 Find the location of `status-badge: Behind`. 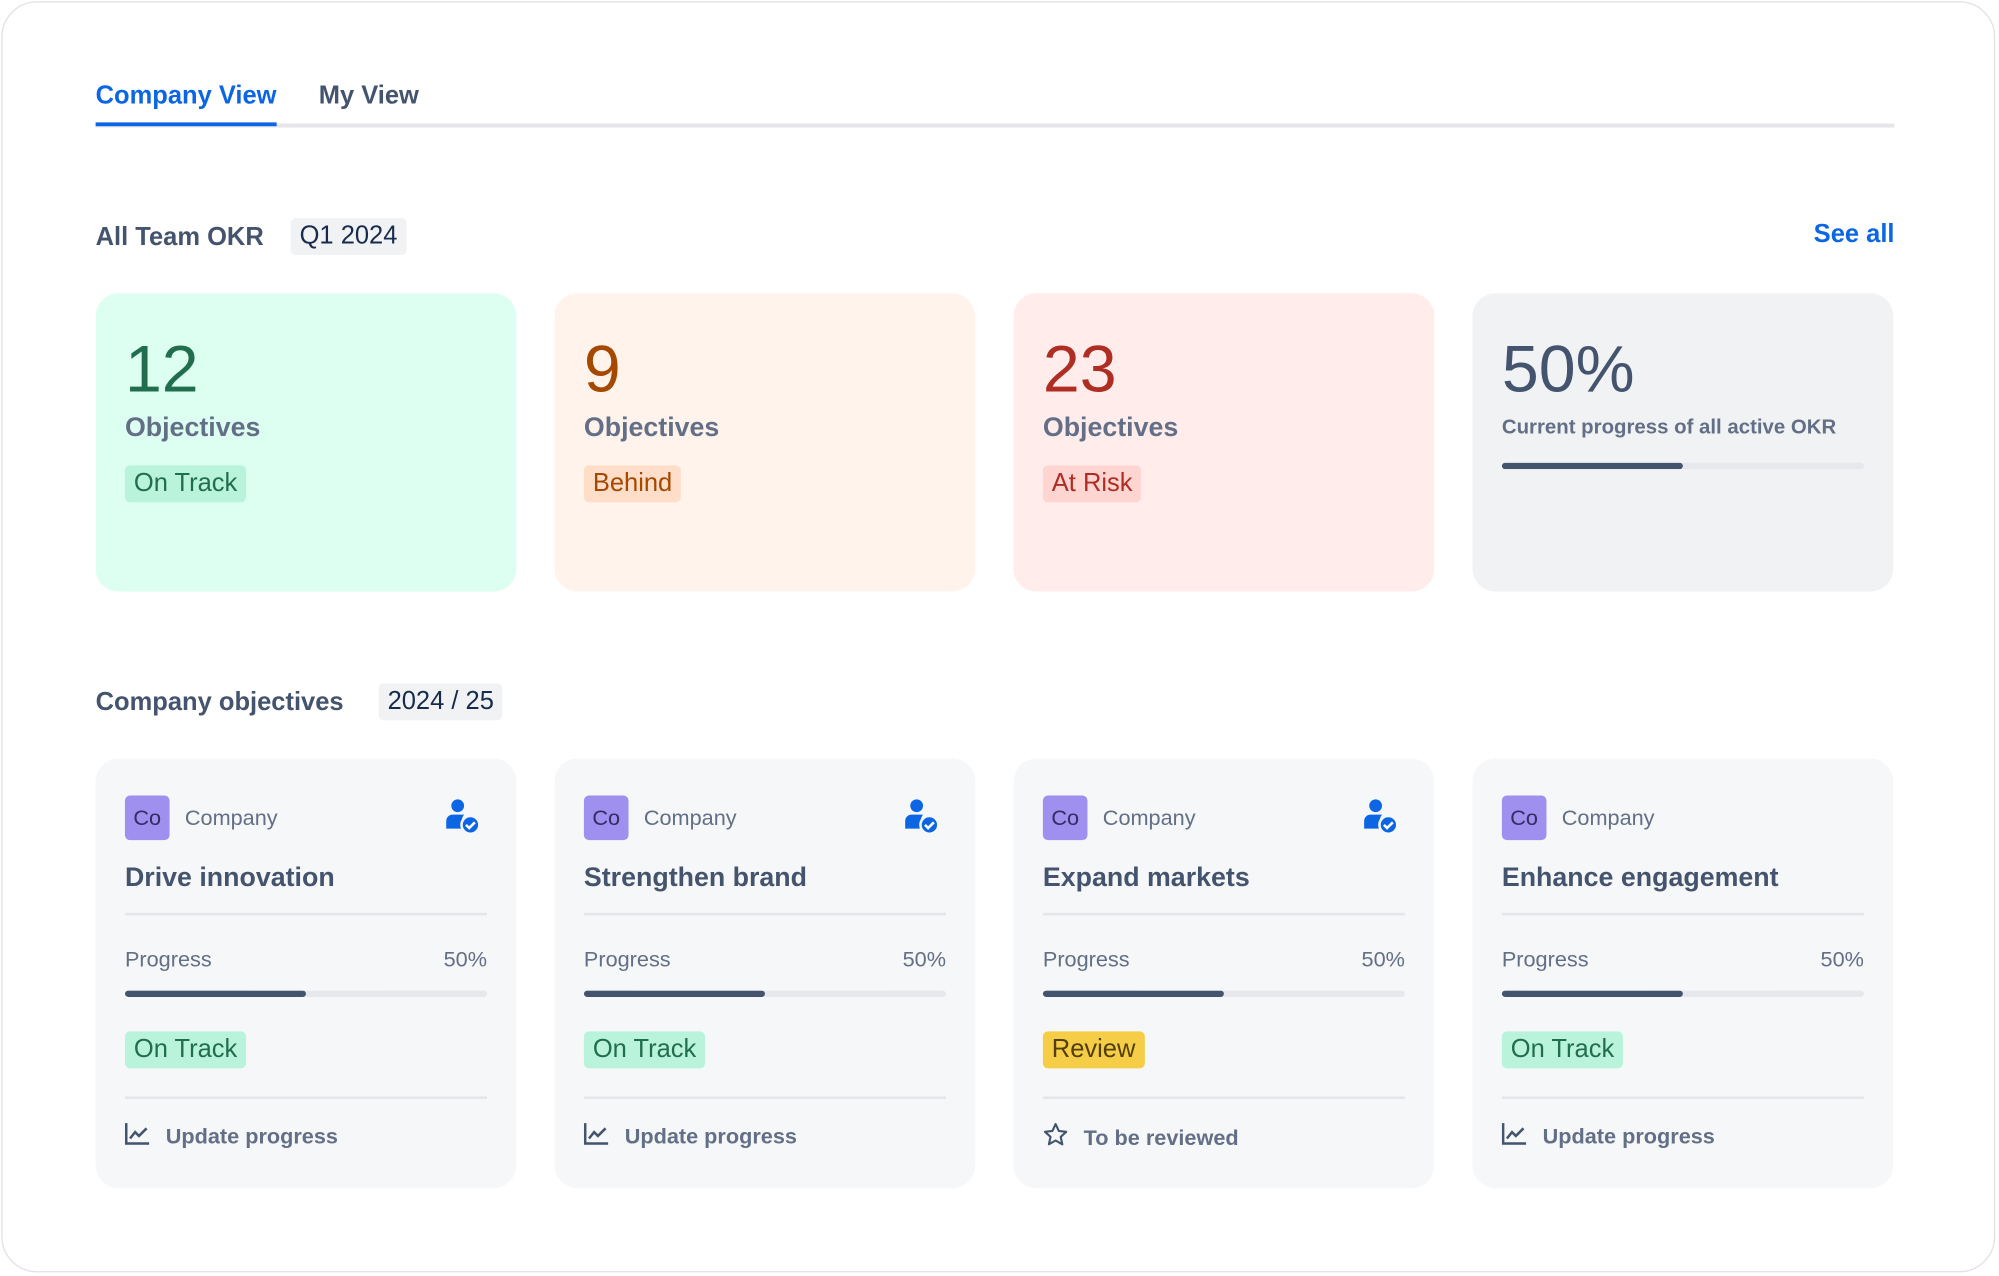

status-badge: Behind is located at coordinates (632, 484).